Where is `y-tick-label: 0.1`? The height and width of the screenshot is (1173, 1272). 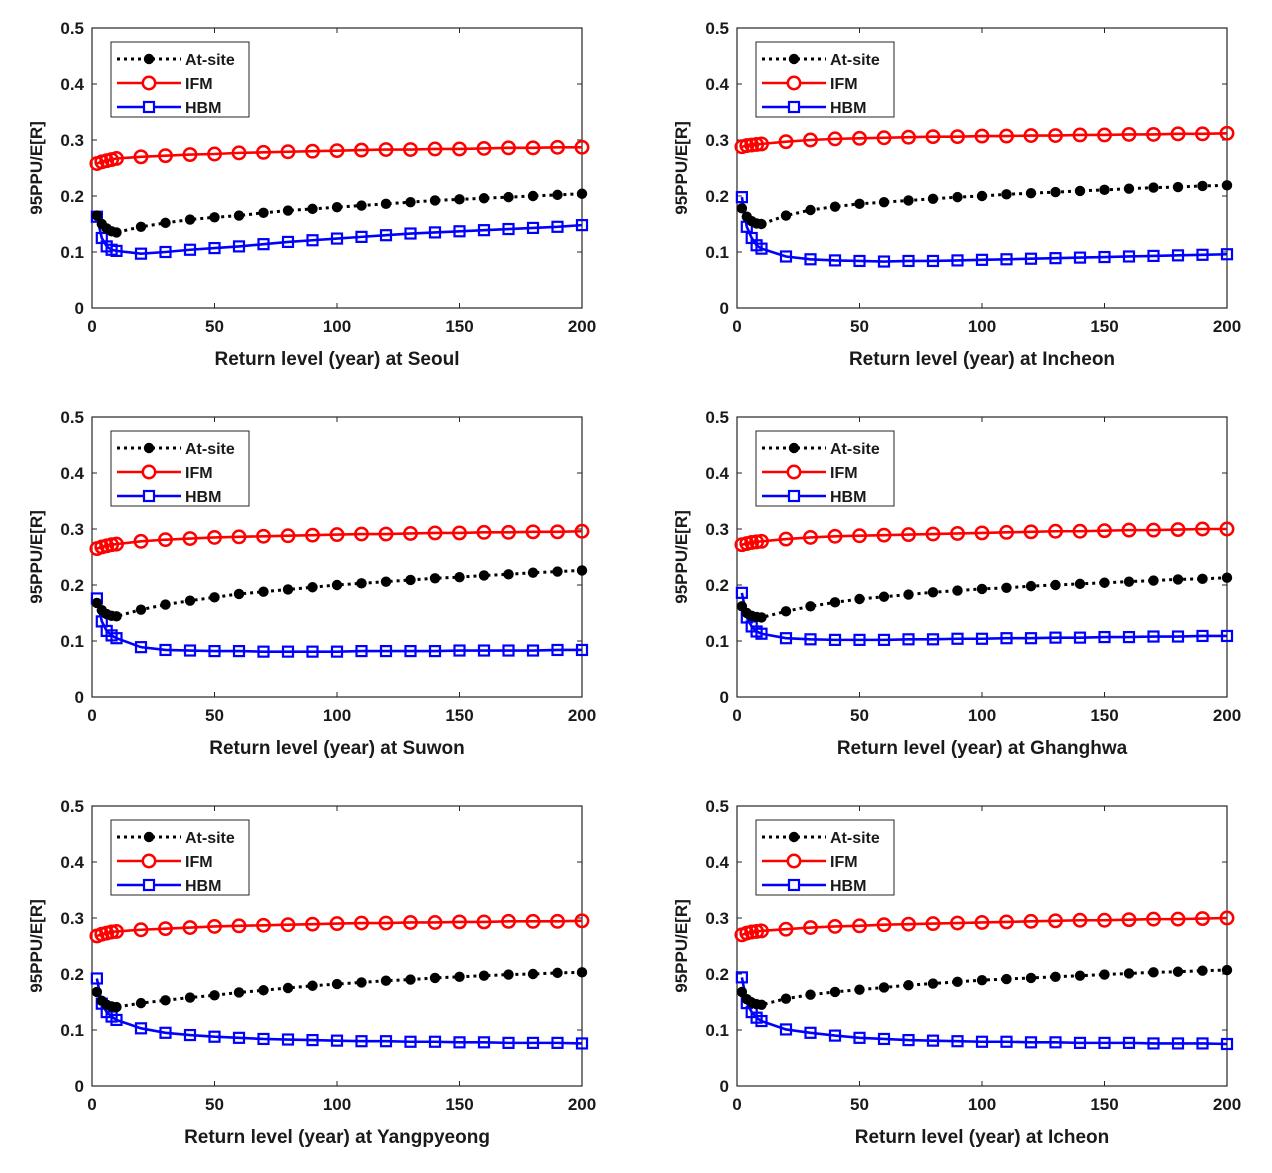
y-tick-label: 0.1 is located at coordinates (717, 1030).